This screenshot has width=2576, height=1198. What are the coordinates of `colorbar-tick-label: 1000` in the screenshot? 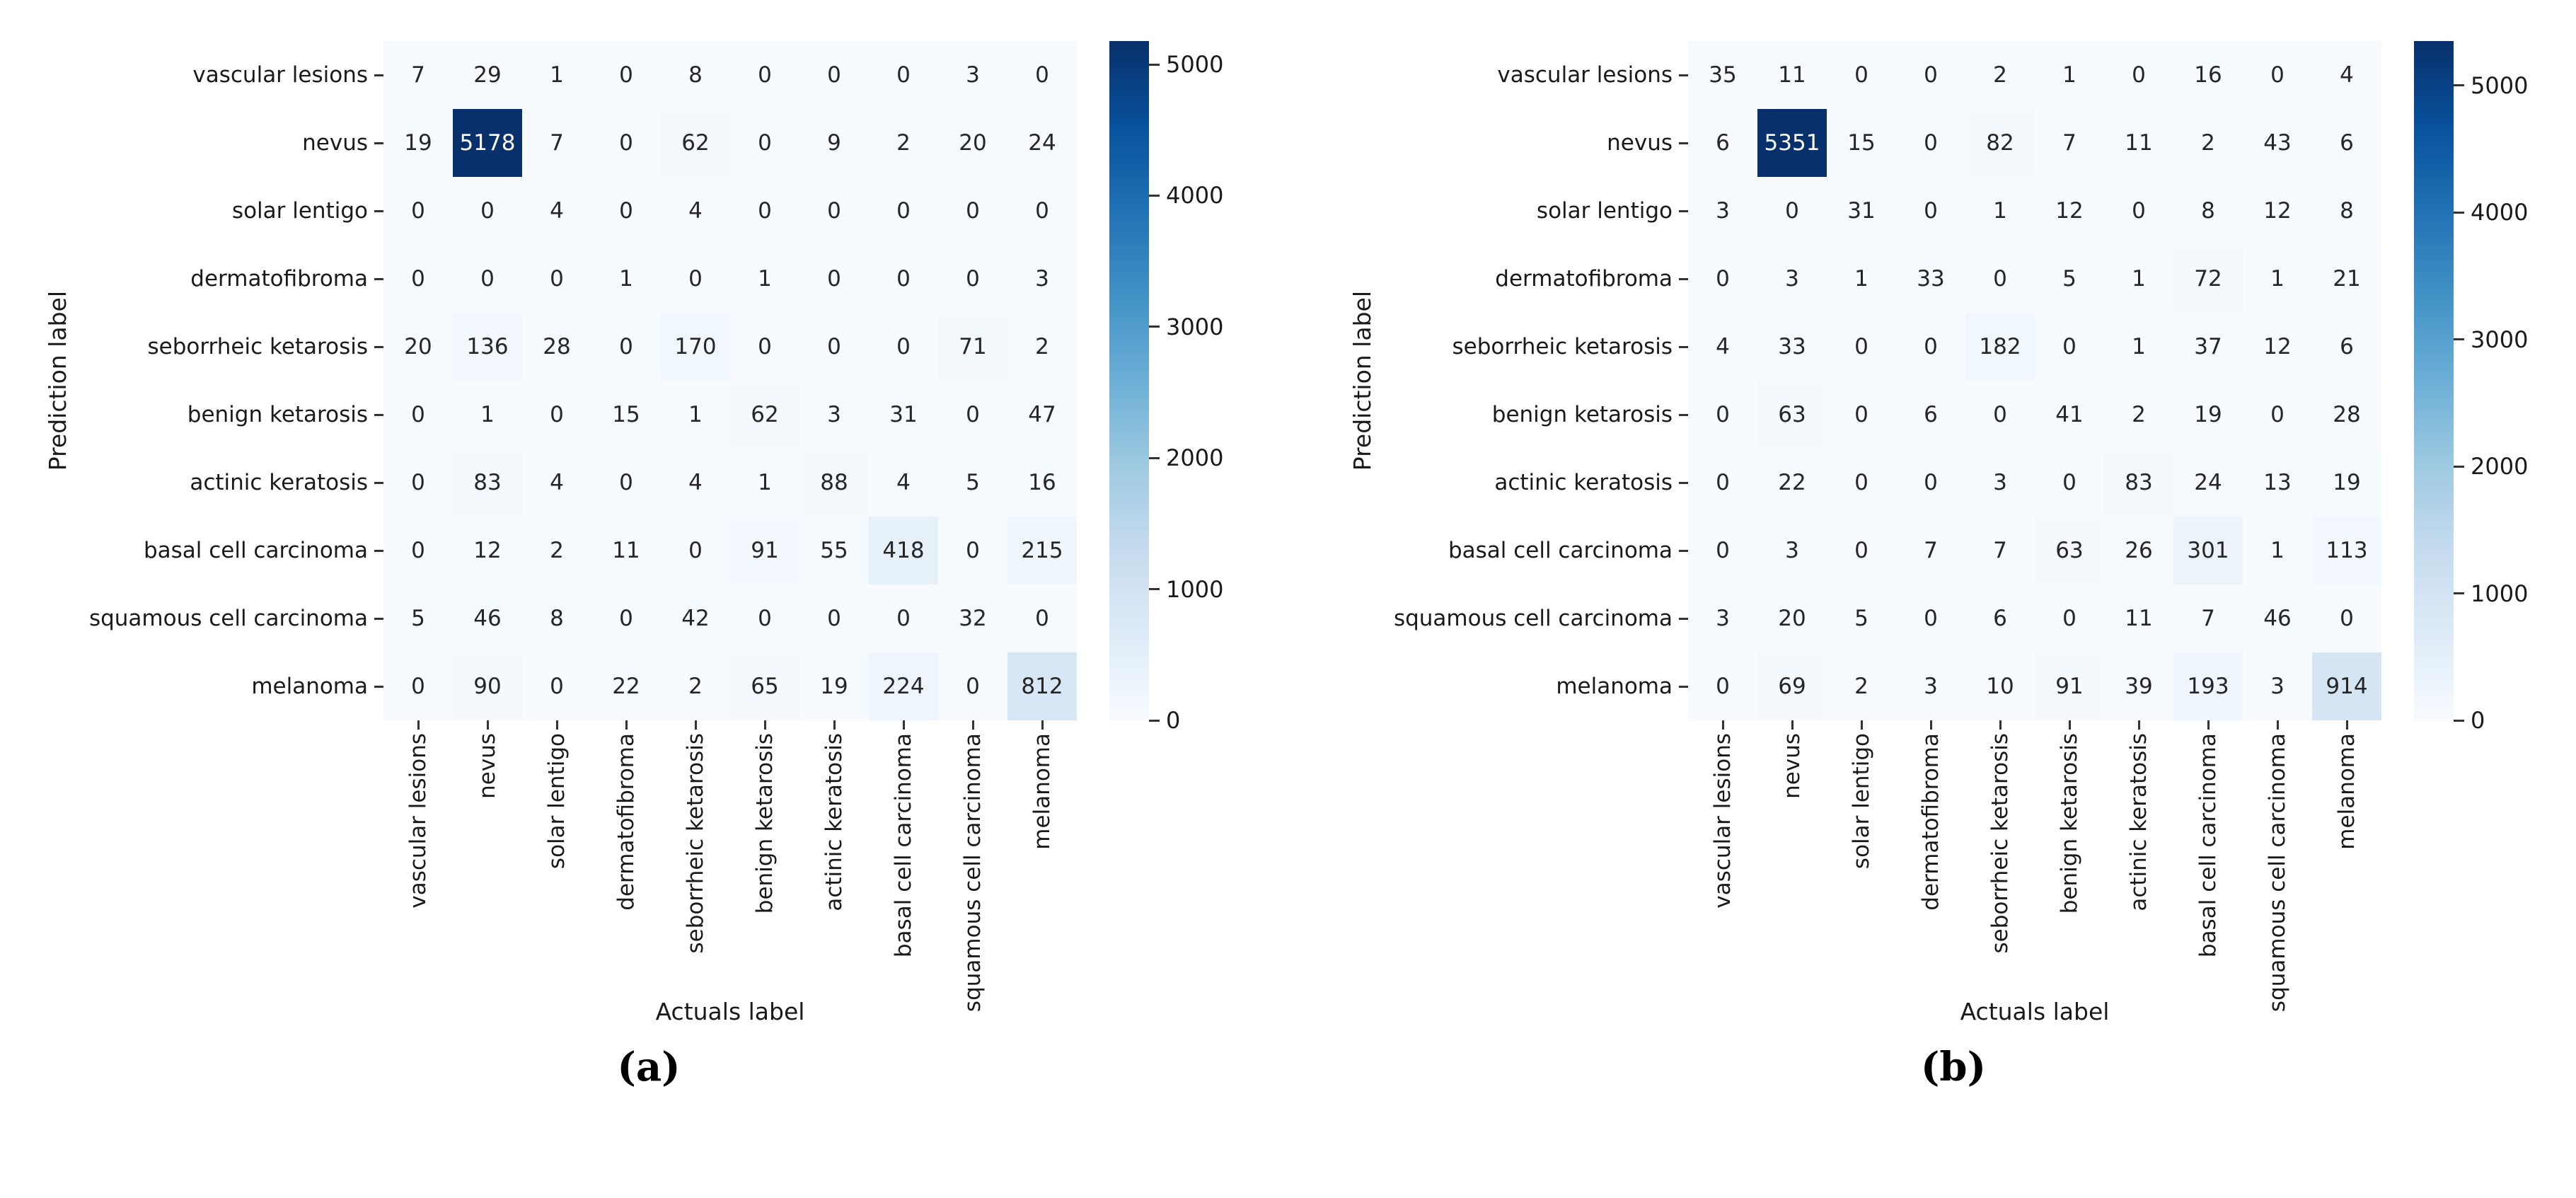 It's located at (2500, 593).